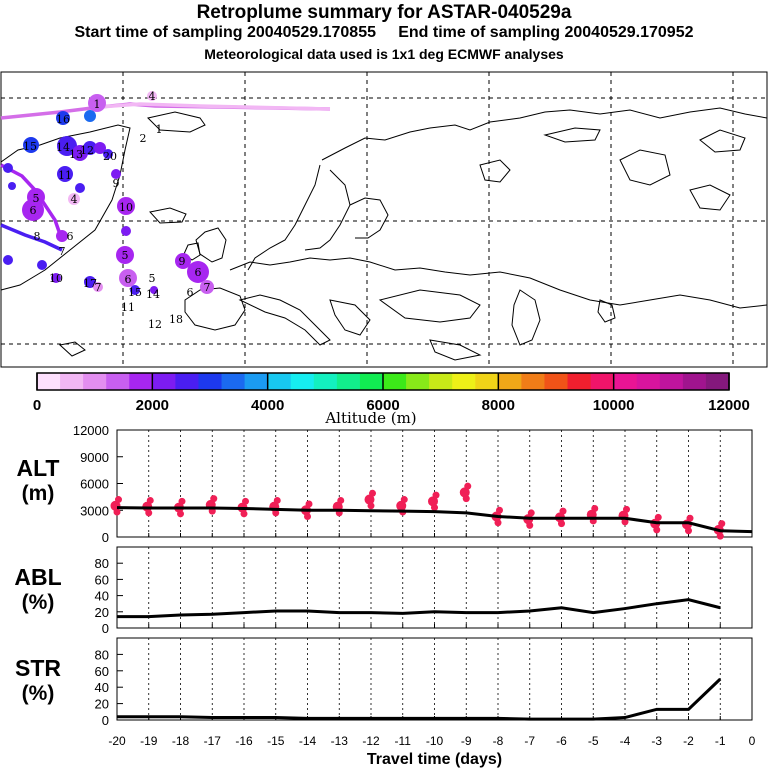 This screenshot has height=768, width=768. What do you see at coordinates (135, 292) in the screenshot?
I see `map-day-label: 15` at bounding box center [135, 292].